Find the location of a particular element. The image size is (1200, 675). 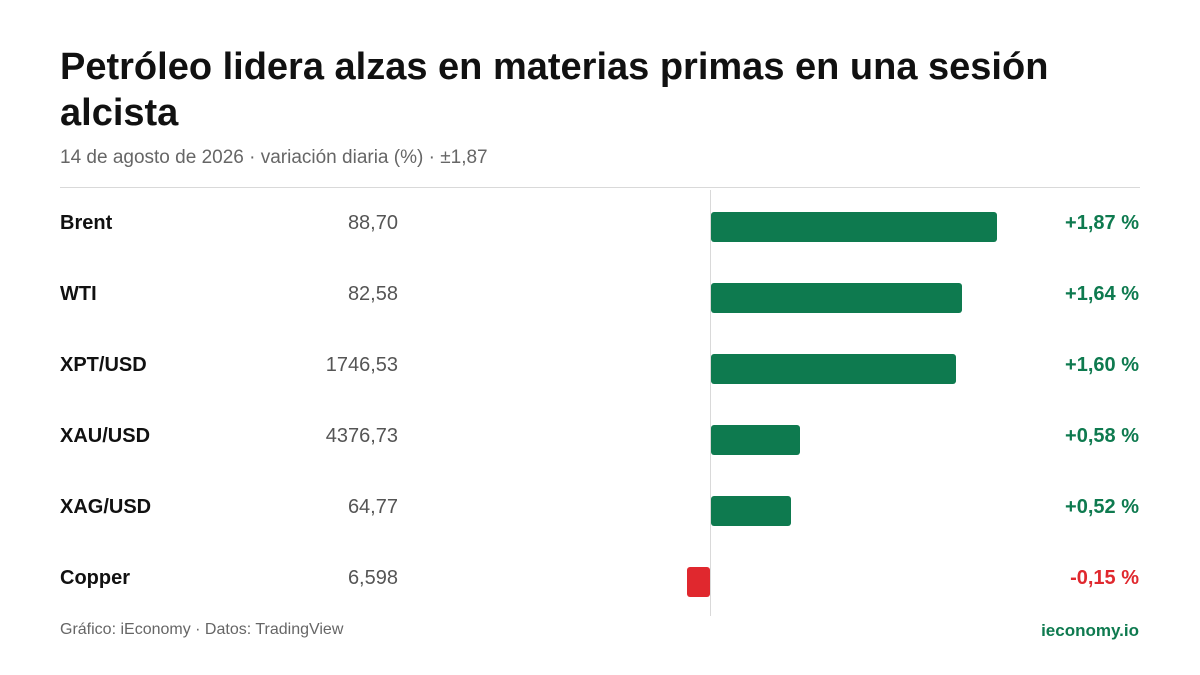

row-price: 4376,73 is located at coordinates (361, 436).